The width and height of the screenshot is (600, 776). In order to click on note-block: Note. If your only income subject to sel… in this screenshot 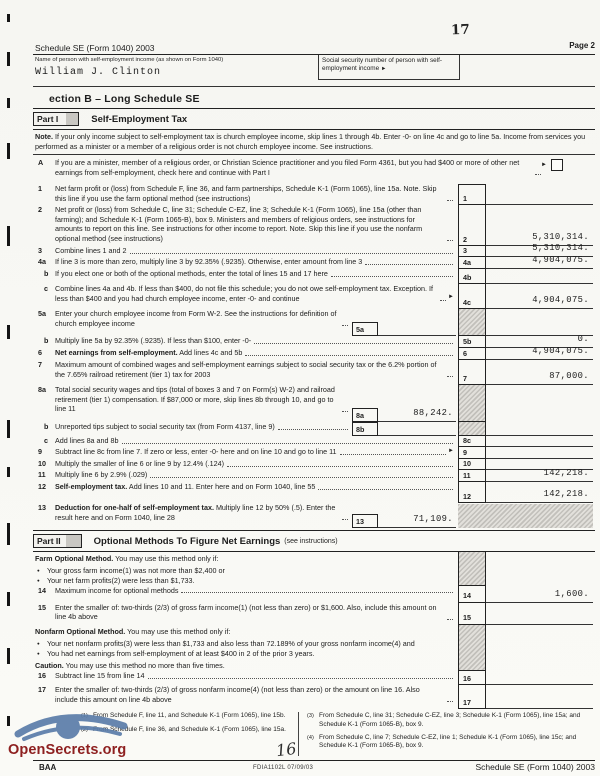, I will do `click(314, 142)`.